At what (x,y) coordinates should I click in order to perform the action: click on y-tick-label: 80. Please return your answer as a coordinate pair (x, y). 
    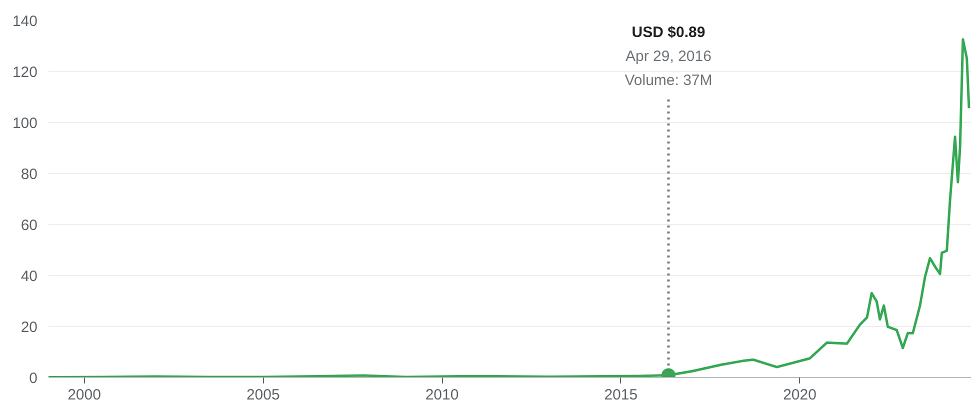
    Looking at the image, I should click on (29, 174).